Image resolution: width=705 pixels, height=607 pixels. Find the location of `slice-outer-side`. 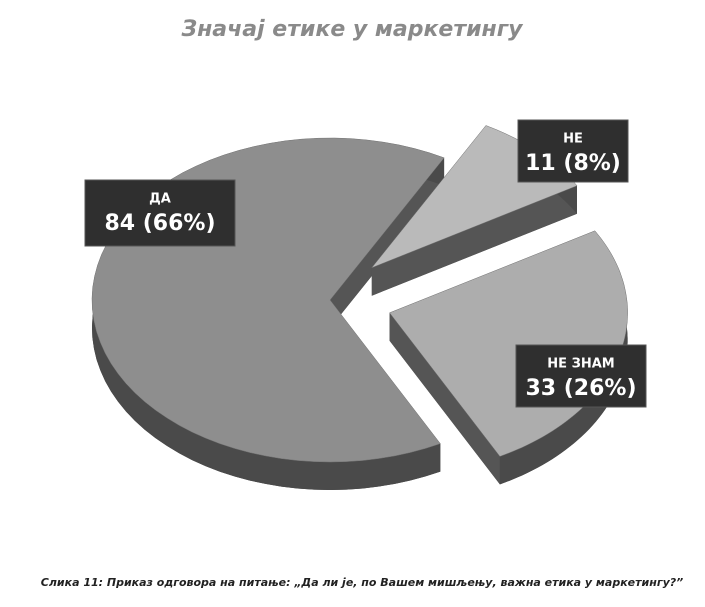

slice-outer-side is located at coordinates (563, 357).